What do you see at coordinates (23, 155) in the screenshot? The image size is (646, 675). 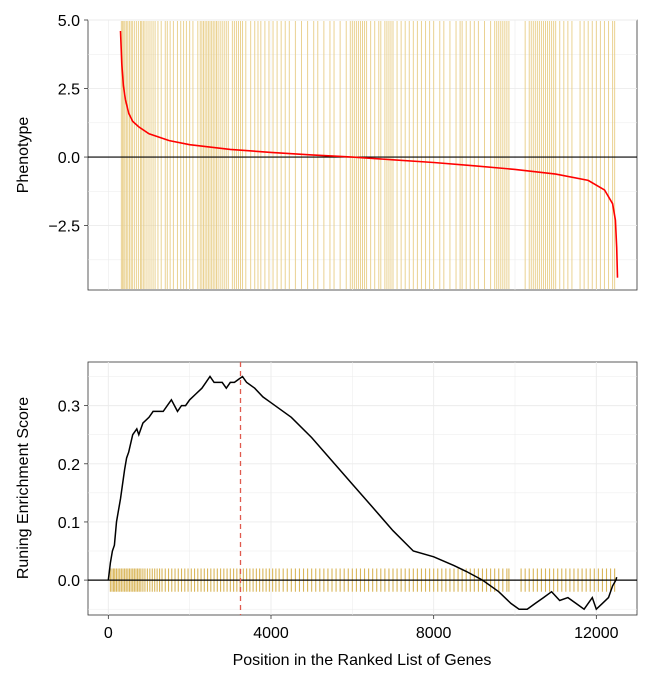 I see `phenotype-y-axis-label: Phenotype` at bounding box center [23, 155].